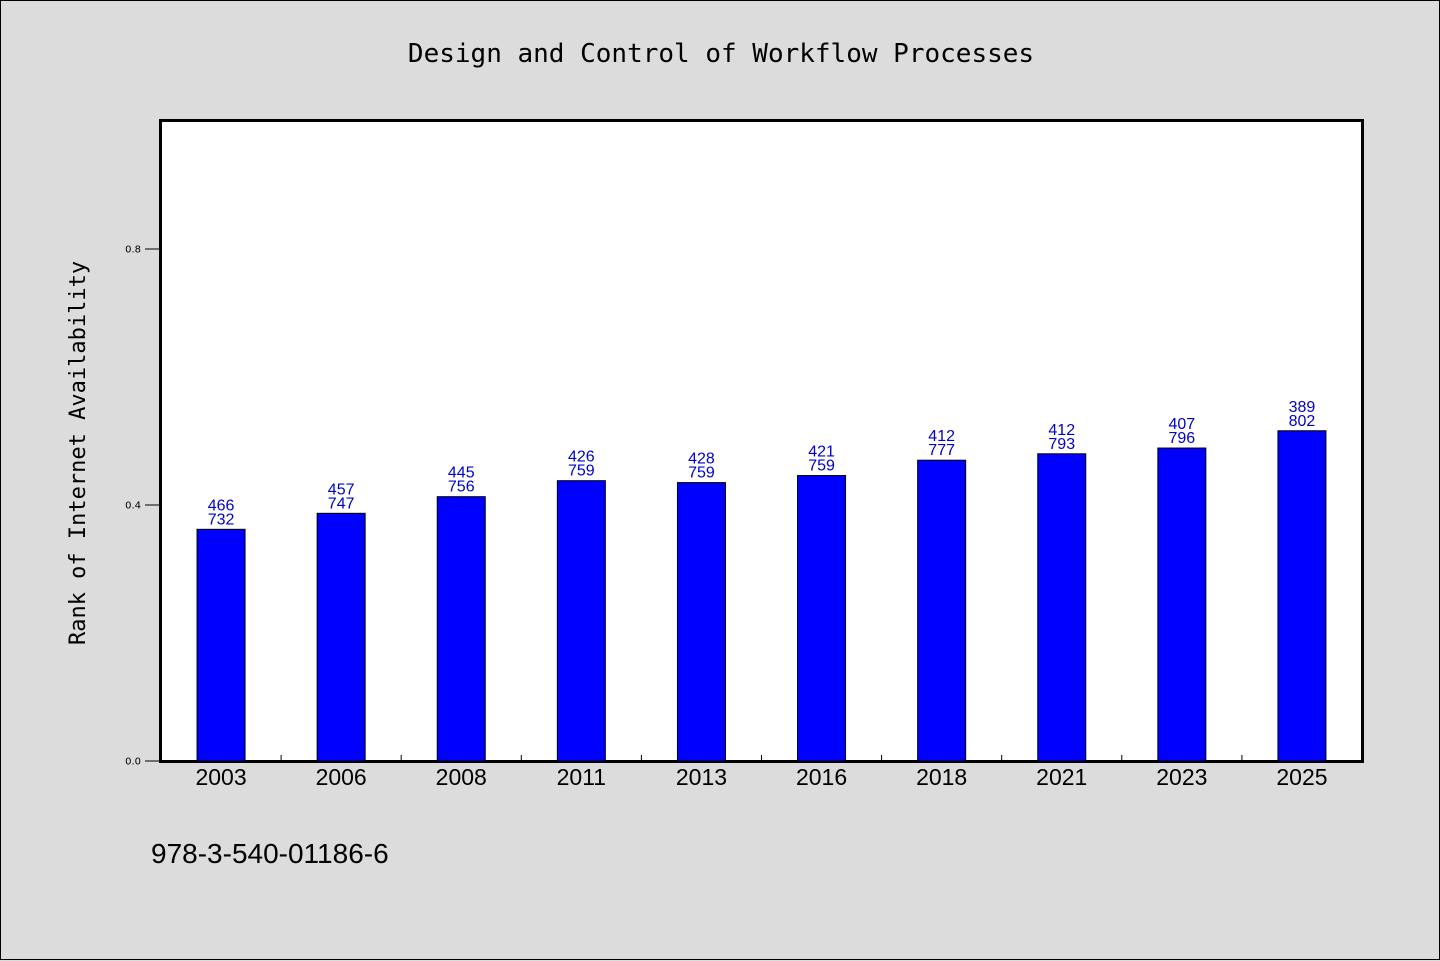  What do you see at coordinates (941, 777) in the screenshot?
I see `x-tick-label: 2018` at bounding box center [941, 777].